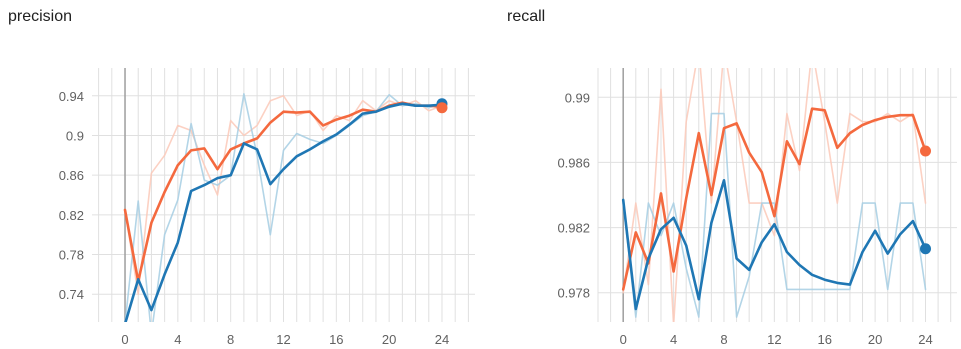  Describe the element at coordinates (71, 175) in the screenshot. I see `y-tick-label: 0.86` at that location.